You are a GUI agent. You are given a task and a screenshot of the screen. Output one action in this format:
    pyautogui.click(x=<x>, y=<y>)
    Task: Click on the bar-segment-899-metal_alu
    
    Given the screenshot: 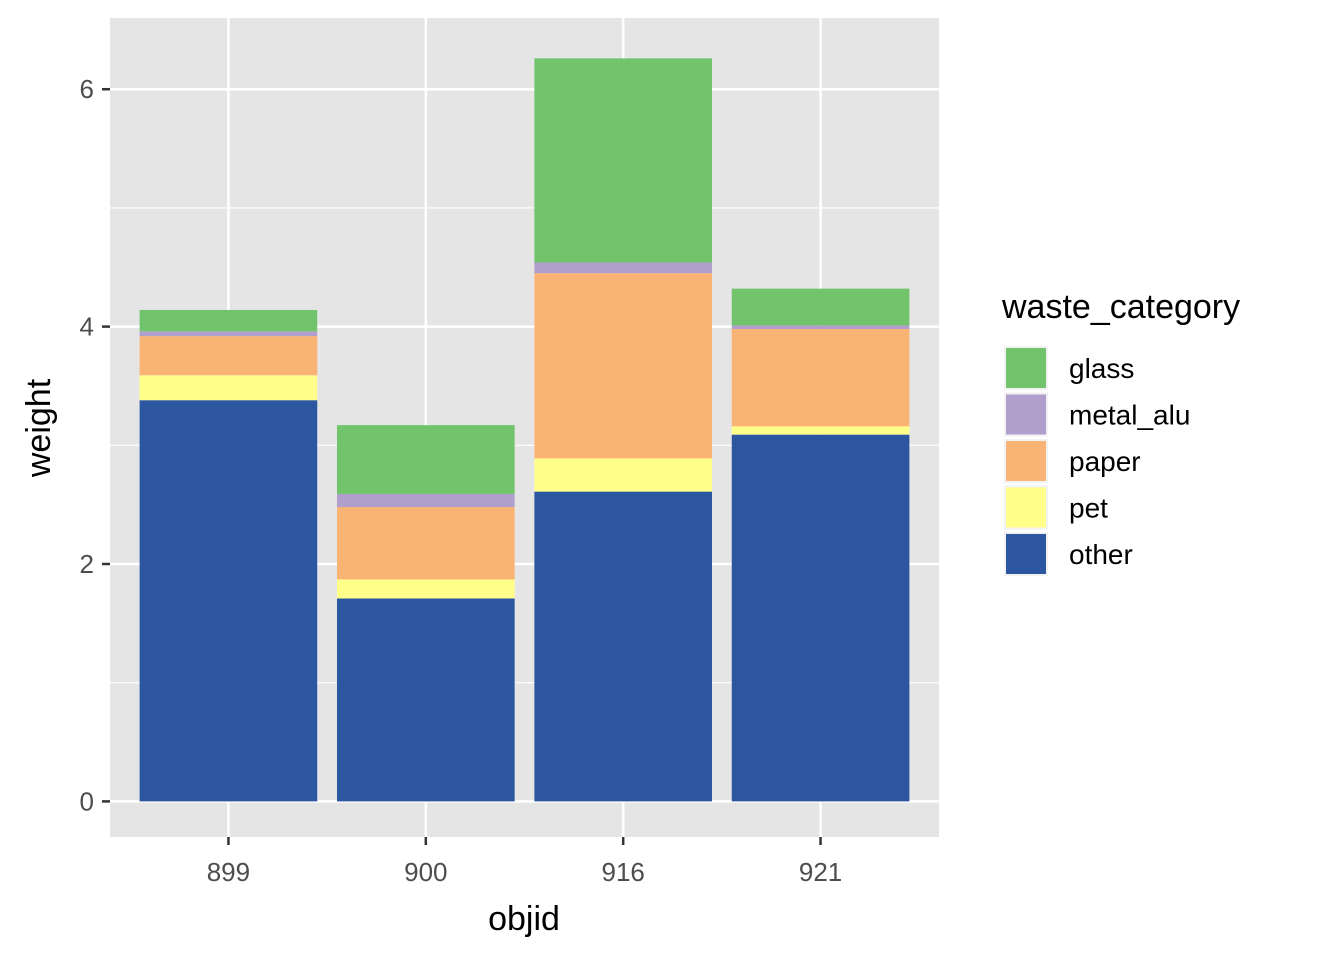 What is the action you would take?
    pyautogui.click(x=228, y=334)
    